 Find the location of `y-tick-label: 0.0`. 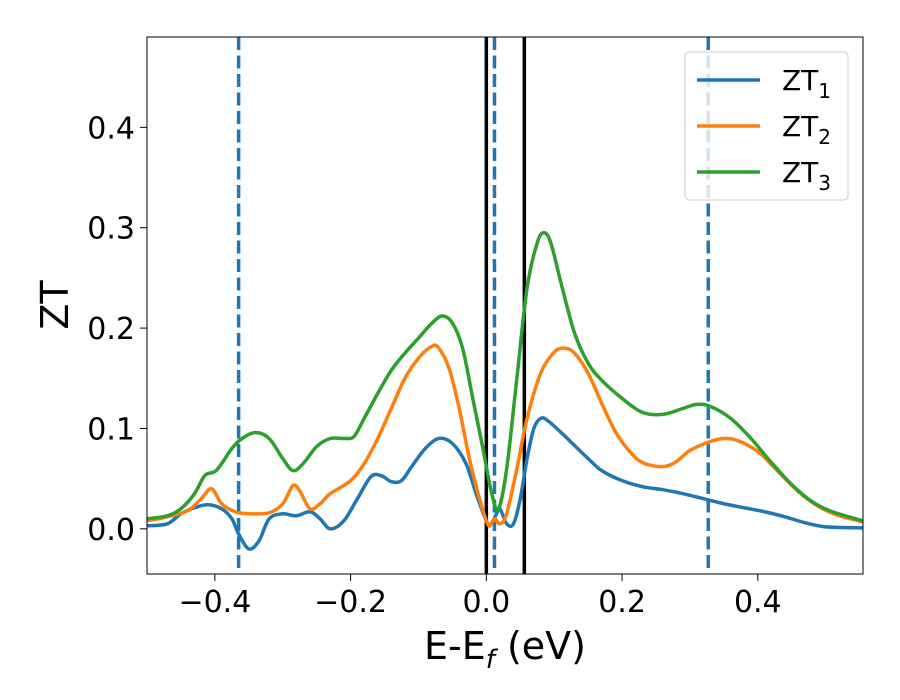

y-tick-label: 0.0 is located at coordinates (111, 530).